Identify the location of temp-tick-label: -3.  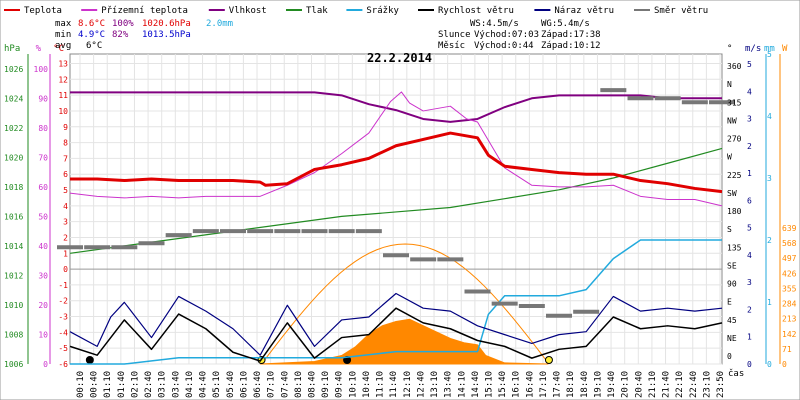
(63, 317).